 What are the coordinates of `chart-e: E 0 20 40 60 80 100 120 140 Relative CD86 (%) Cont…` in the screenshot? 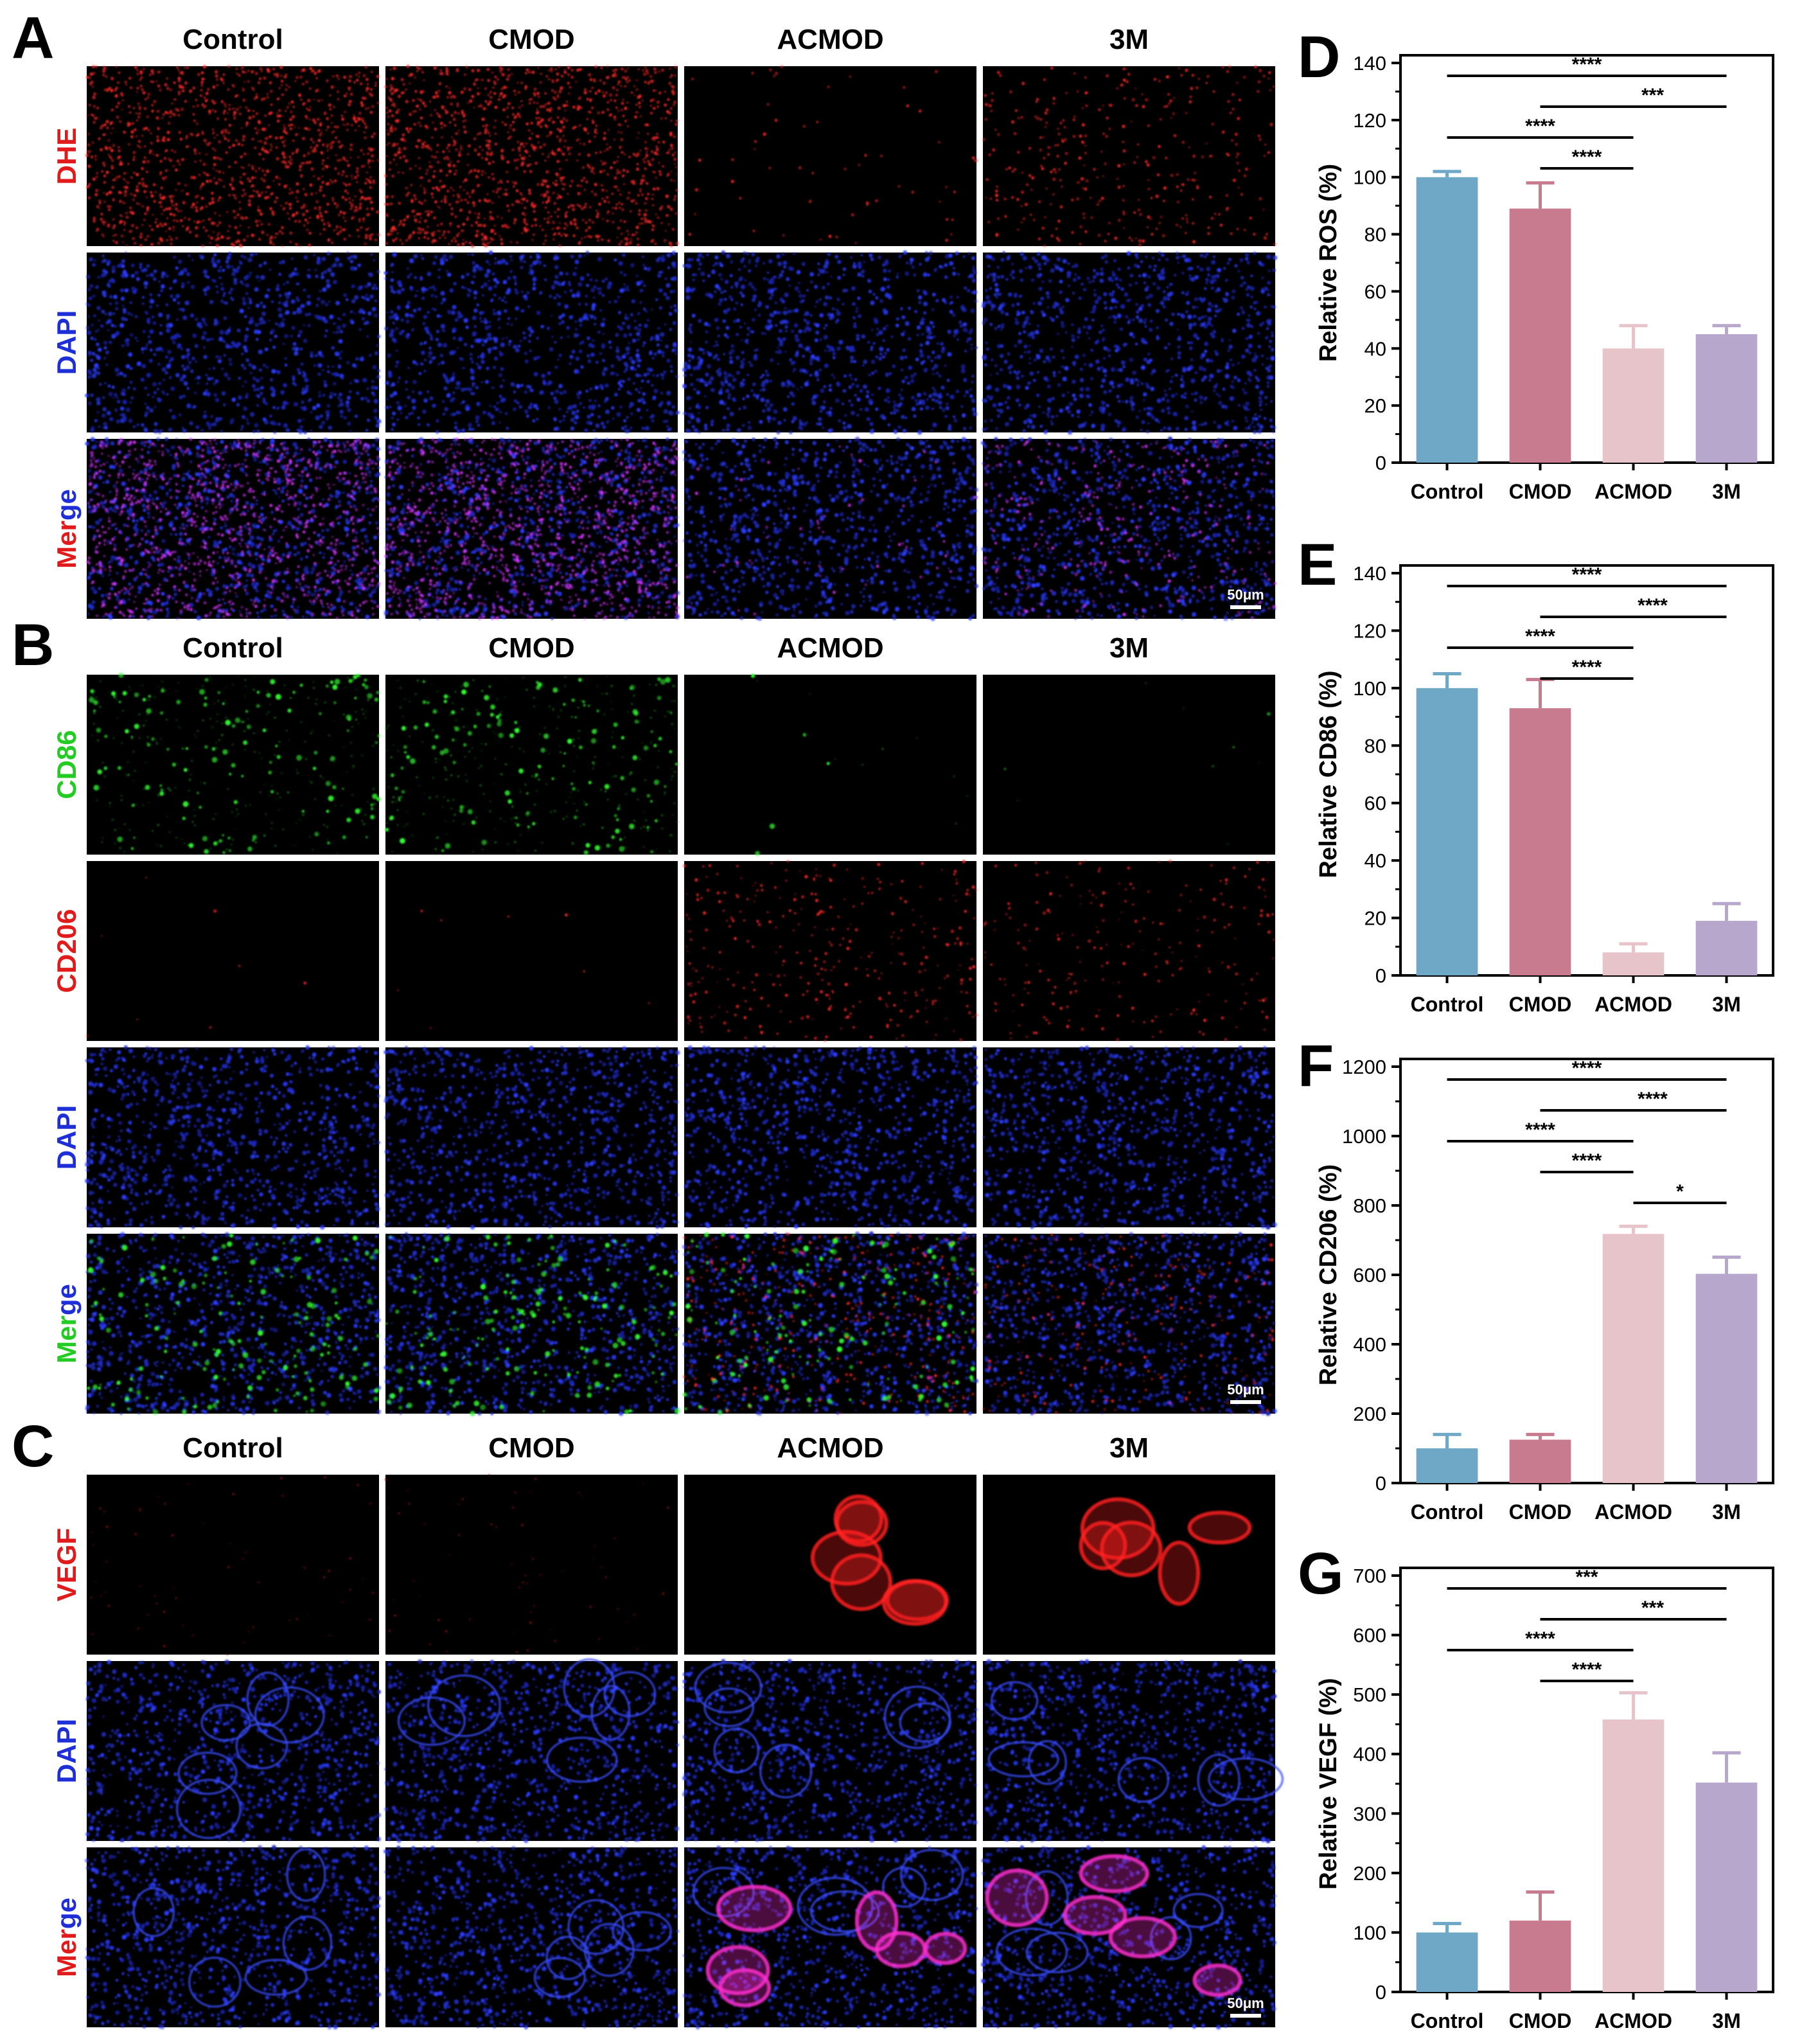 It's located at (1536, 774).